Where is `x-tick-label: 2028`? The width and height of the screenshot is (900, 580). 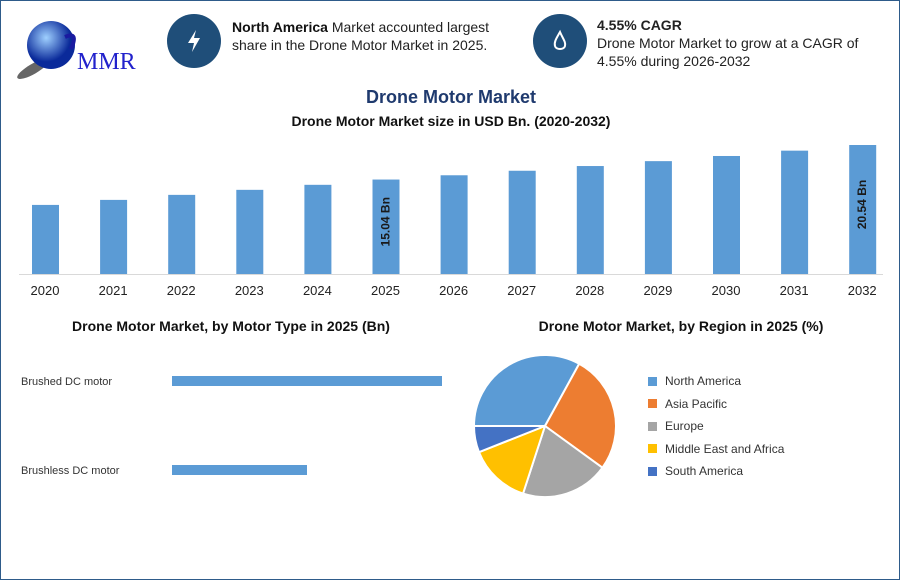
x-tick-label: 2028 is located at coordinates (589, 290).